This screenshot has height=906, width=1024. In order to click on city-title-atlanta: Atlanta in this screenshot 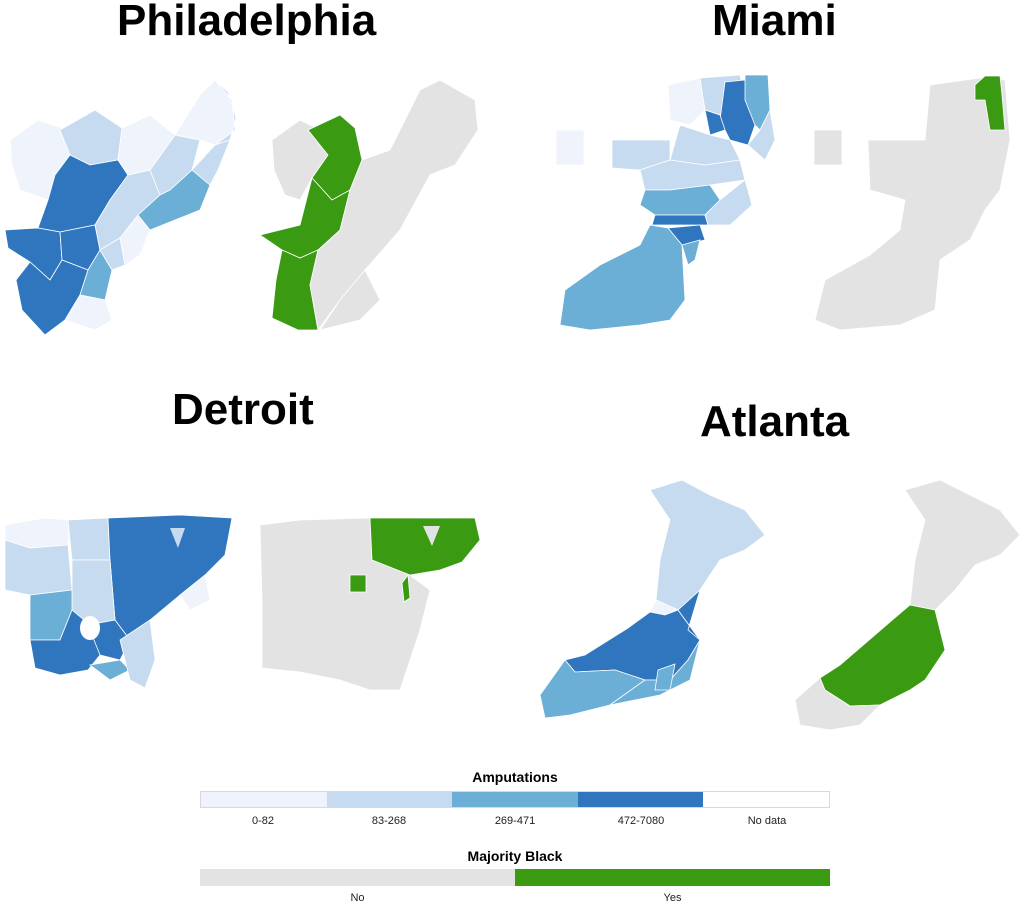, I will do `click(775, 421)`.